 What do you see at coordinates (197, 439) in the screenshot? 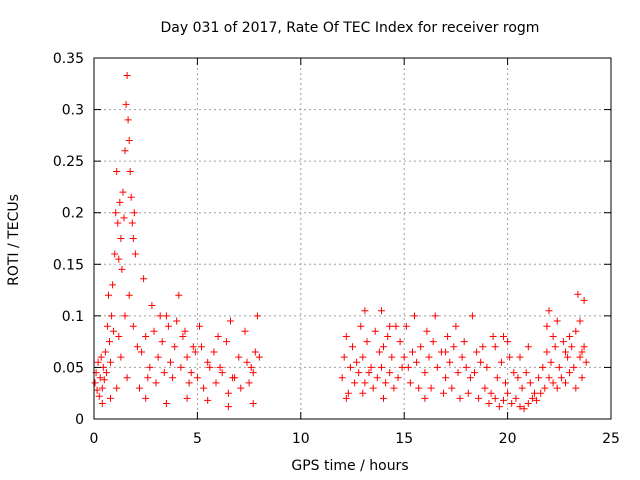
I see `x-tick-label: 5` at bounding box center [197, 439].